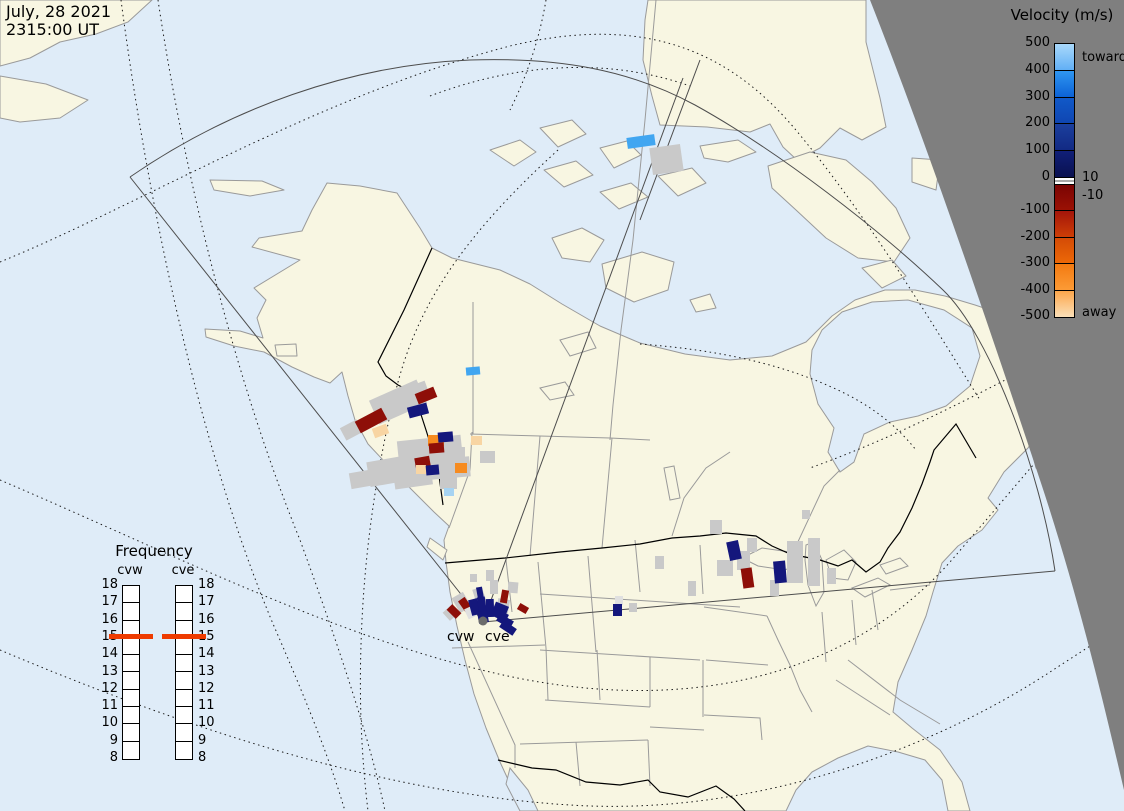 This screenshot has width=1124, height=811. Describe the element at coordinates (184, 637) in the screenshot. I see `frequency-marker-cve` at that location.